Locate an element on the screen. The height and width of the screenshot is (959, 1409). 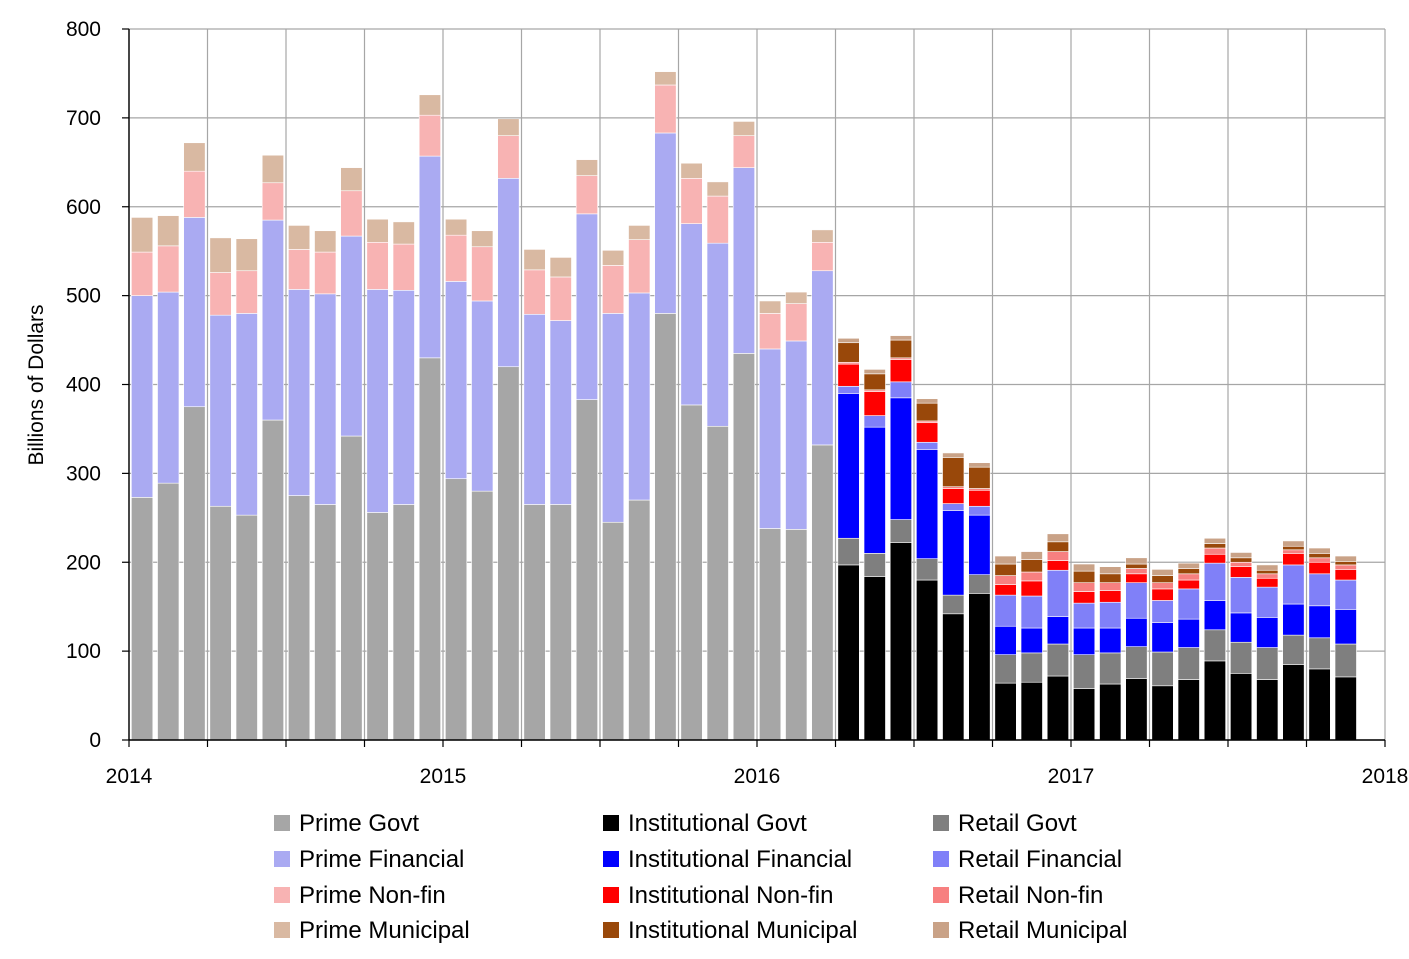
legend-label: Institutional Non-fin is located at coordinates (730, 895).